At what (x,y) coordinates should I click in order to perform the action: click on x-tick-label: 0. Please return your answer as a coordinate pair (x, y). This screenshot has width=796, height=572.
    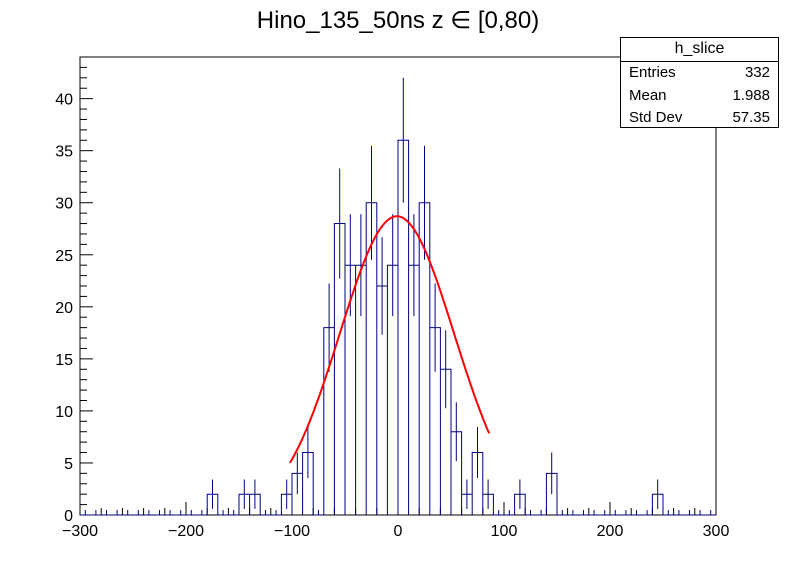
    Looking at the image, I should click on (398, 531).